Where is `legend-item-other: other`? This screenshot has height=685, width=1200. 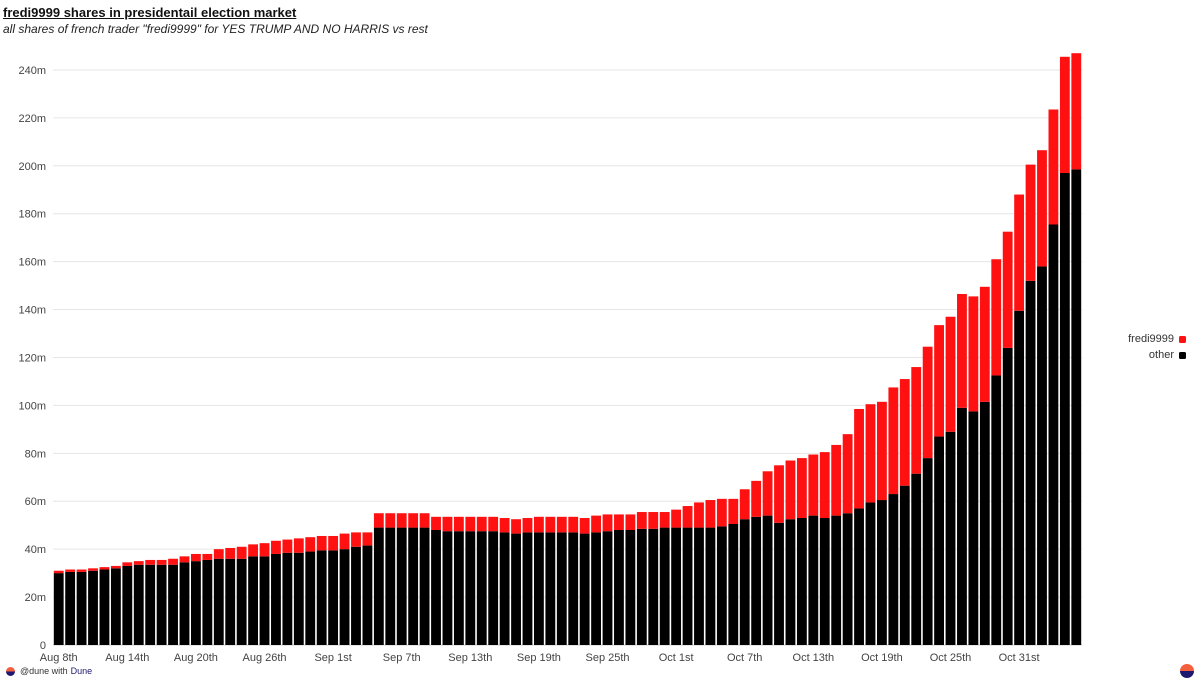 legend-item-other: other is located at coordinates (1157, 355).